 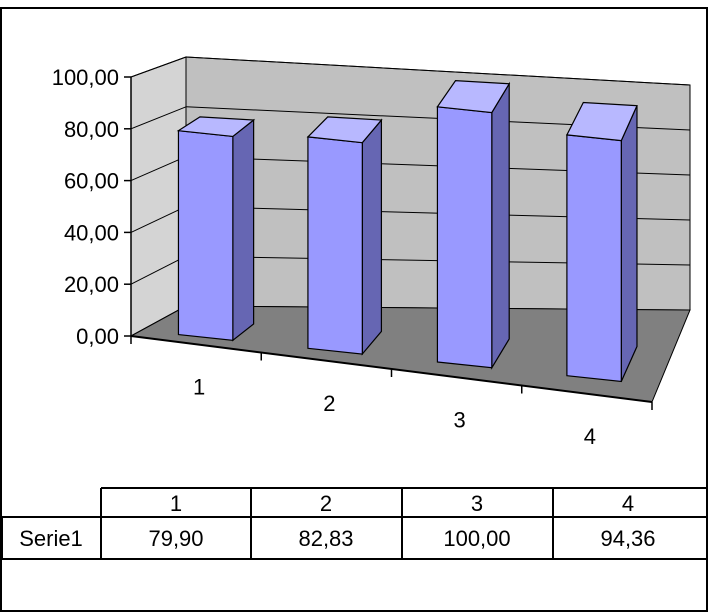 What do you see at coordinates (477, 503) in the screenshot?
I see `table-header-cell: 3` at bounding box center [477, 503].